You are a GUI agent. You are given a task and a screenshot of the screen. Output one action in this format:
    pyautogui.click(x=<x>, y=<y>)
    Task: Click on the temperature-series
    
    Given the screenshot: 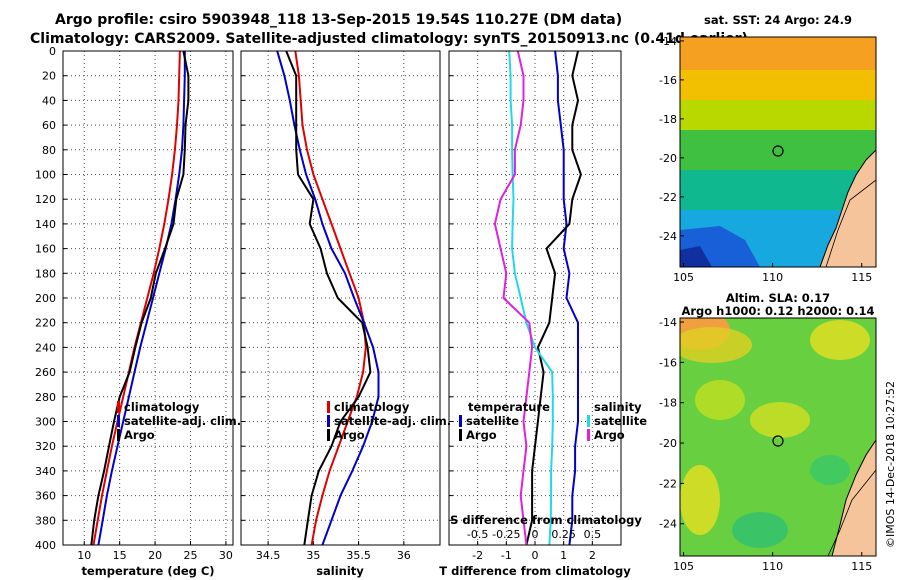 What is the action you would take?
    pyautogui.click(x=140, y=298)
    